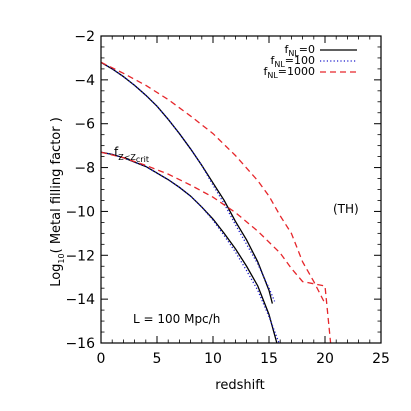 This screenshot has width=411, height=411. Describe the element at coordinates (84, 37) in the screenshot. I see `y-tick-label: −2` at that location.